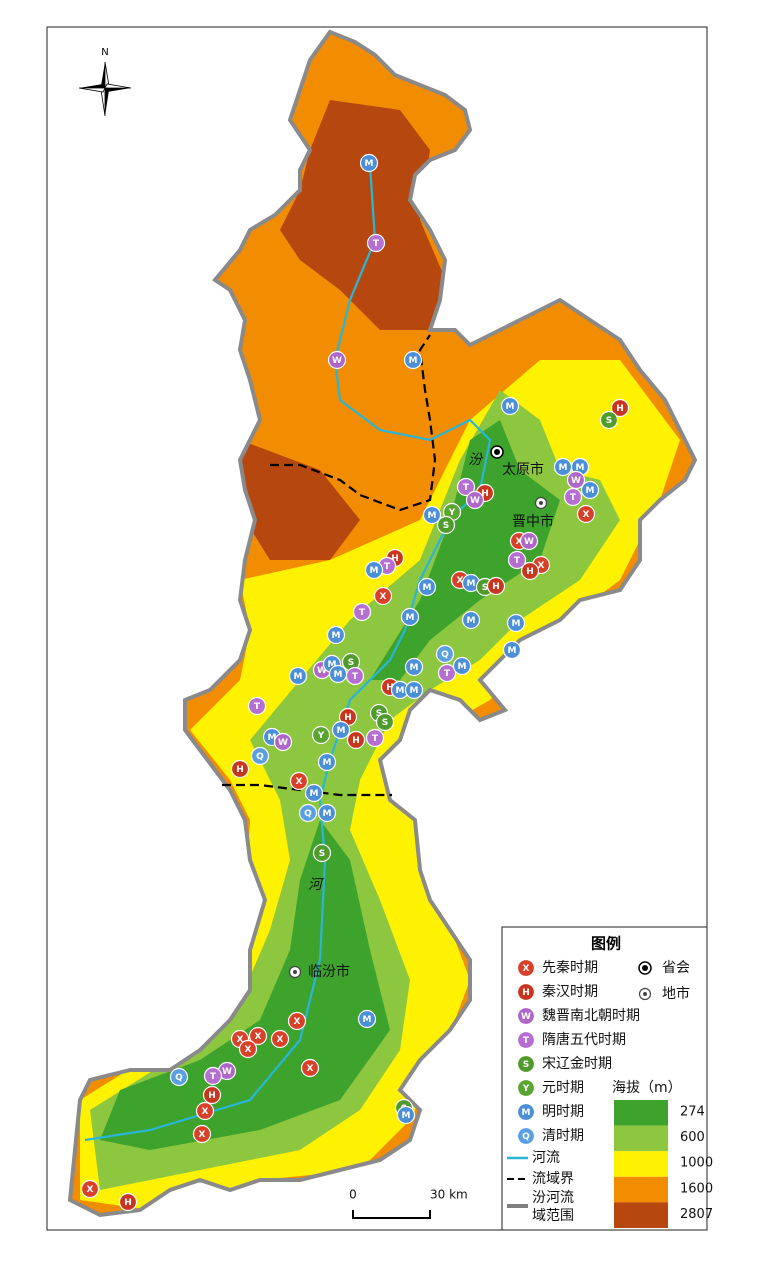 The width and height of the screenshot is (757, 1261). What do you see at coordinates (337, 361) in the screenshot?
I see `site-letter: W` at bounding box center [337, 361].